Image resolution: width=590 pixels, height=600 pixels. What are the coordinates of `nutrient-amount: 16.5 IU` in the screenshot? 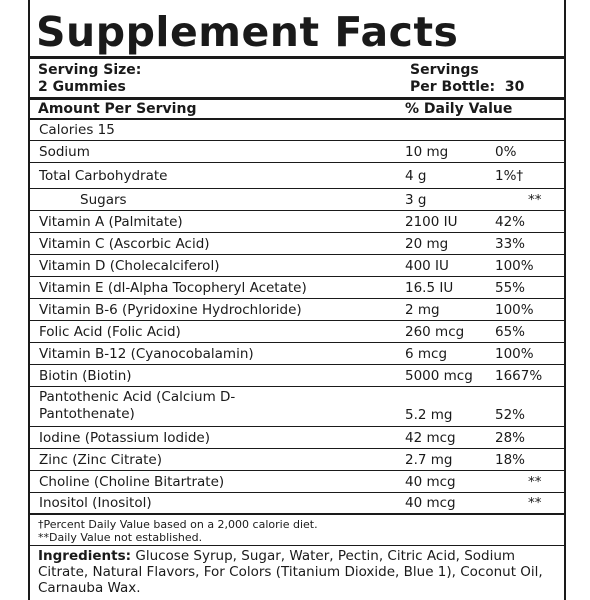 It's located at (429, 288).